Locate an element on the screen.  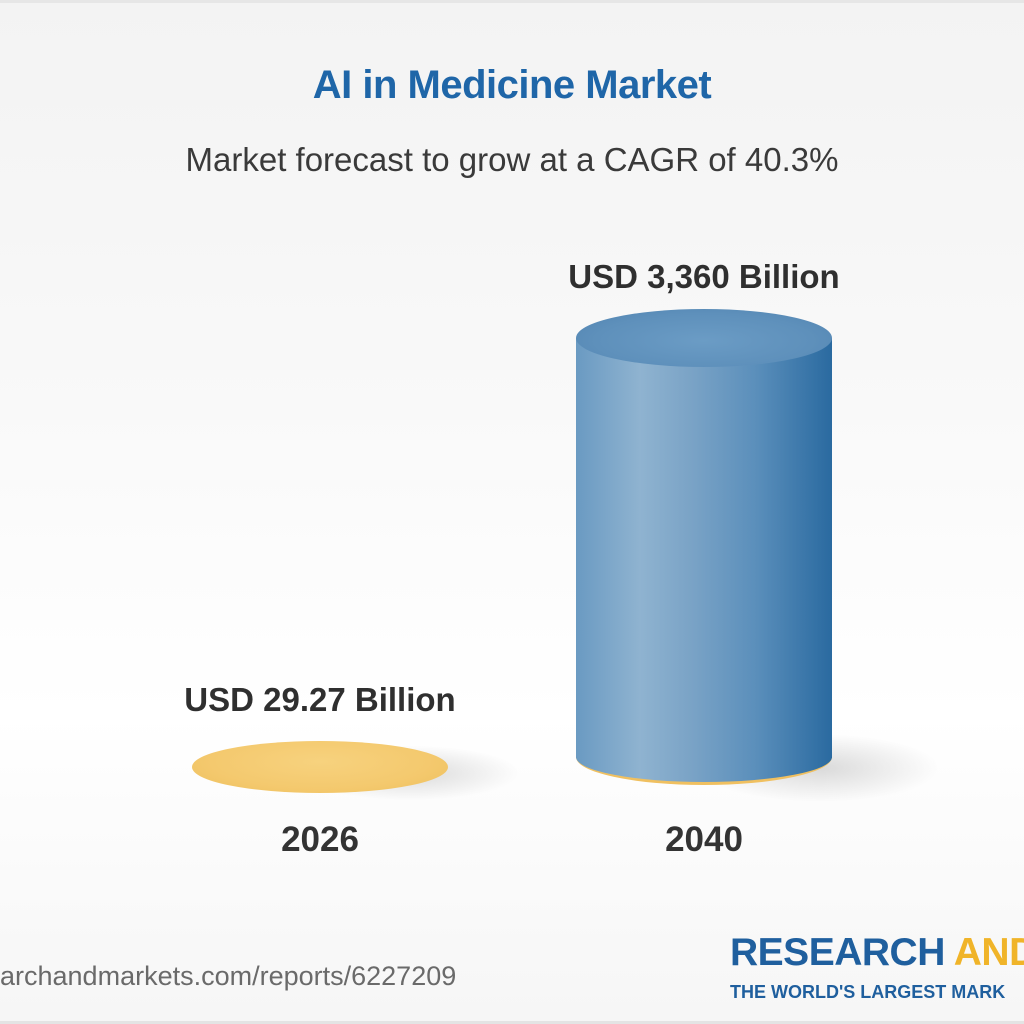
year-label-2026: 2026 is located at coordinates (320, 839).